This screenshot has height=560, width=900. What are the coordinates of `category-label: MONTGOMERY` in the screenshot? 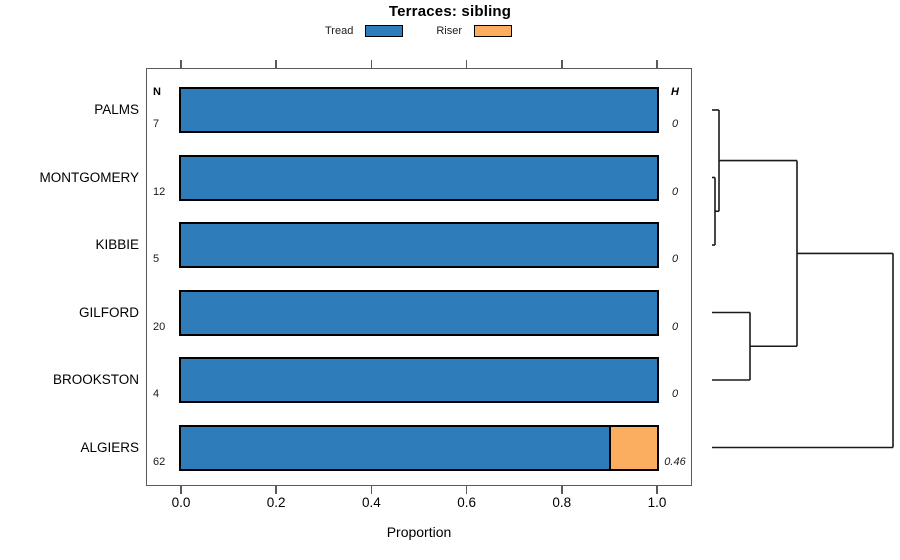 It's located at (89, 177).